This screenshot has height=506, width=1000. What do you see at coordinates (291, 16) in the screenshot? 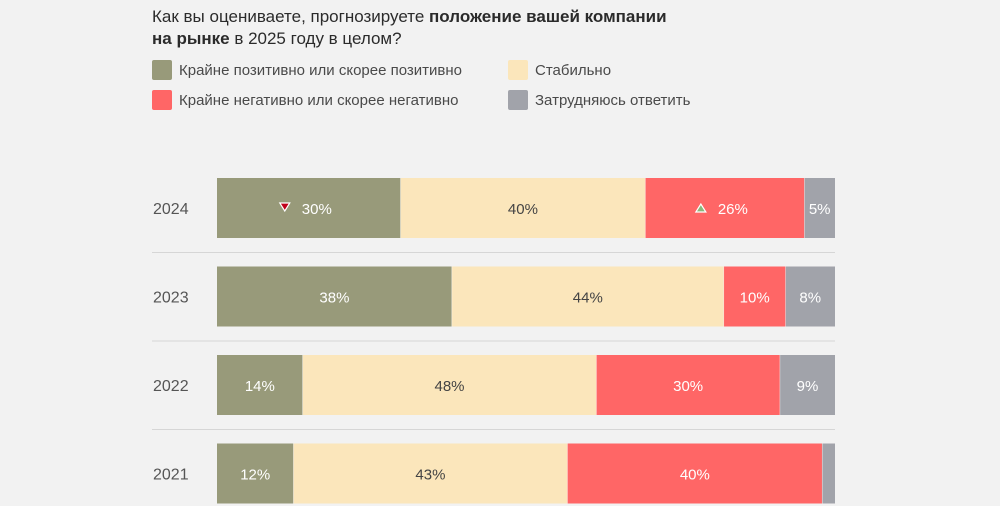
I see `title-part-1: Как вы оцениваете, прогнозируете` at bounding box center [291, 16].